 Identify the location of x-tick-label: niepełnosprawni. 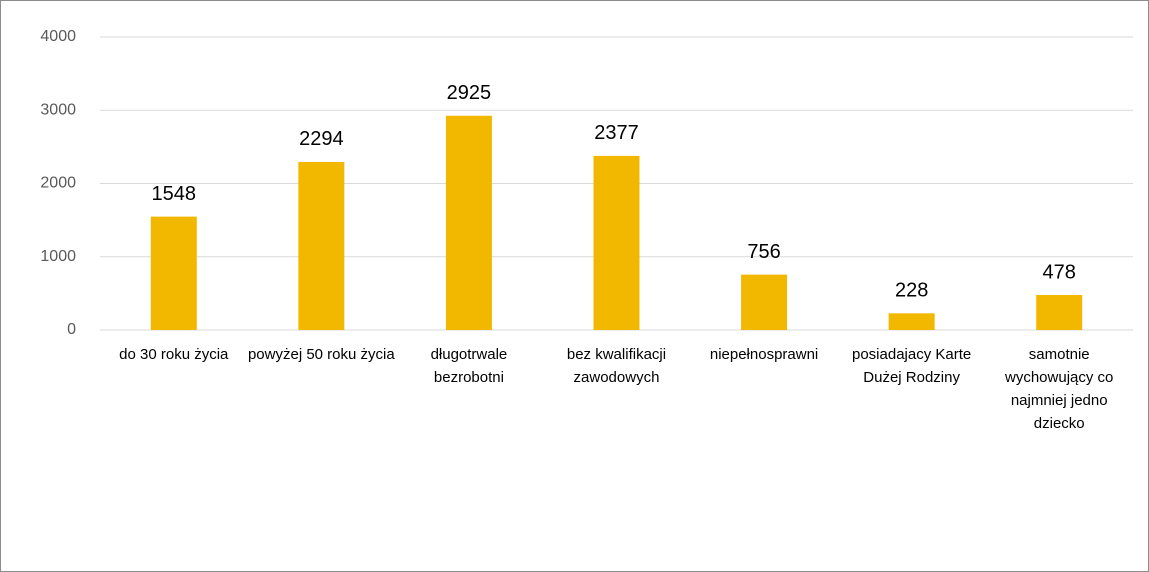
(764, 354).